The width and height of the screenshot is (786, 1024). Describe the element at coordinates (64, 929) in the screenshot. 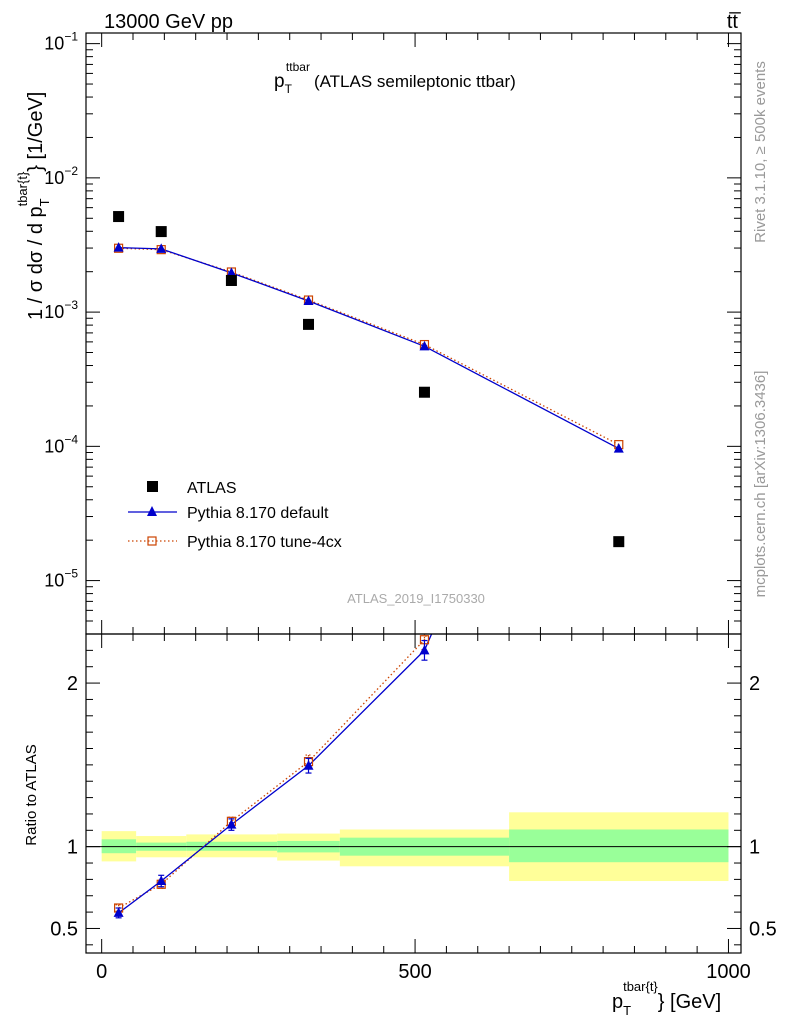

I see `ratio-ytick-label-left: 0.5` at that location.